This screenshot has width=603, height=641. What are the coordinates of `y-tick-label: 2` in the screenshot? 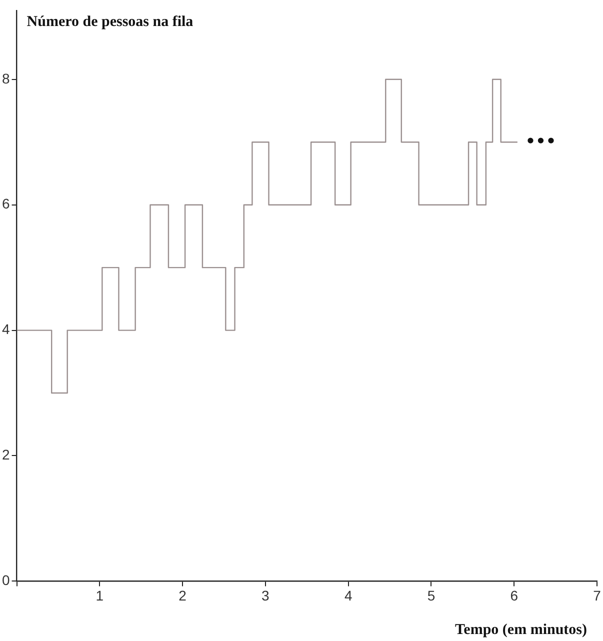 It's located at (6, 454).